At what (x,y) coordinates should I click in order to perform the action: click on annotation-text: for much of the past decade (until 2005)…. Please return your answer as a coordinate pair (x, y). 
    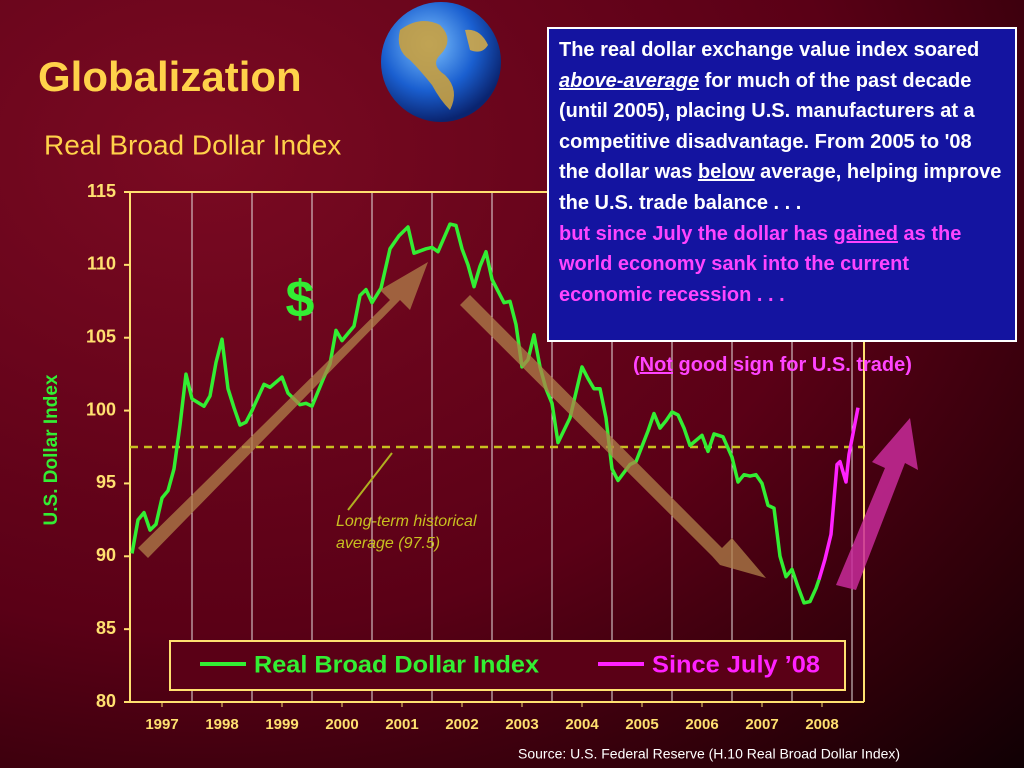
    Looking at the image, I should click on (767, 126).